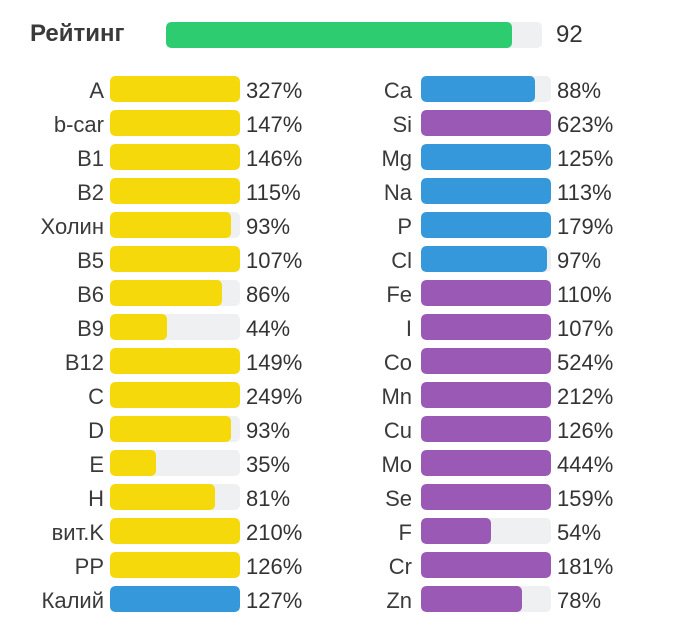 The image size is (680, 639). I want to click on nutrient-name: вит.K, so click(77, 532).